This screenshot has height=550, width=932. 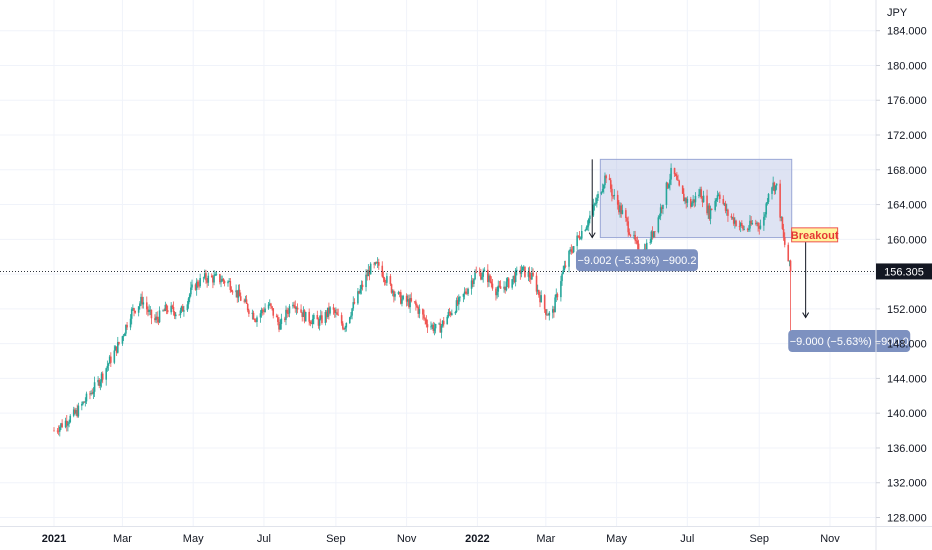 What do you see at coordinates (336, 539) in the screenshot?
I see `time-tick-label: Sep` at bounding box center [336, 539].